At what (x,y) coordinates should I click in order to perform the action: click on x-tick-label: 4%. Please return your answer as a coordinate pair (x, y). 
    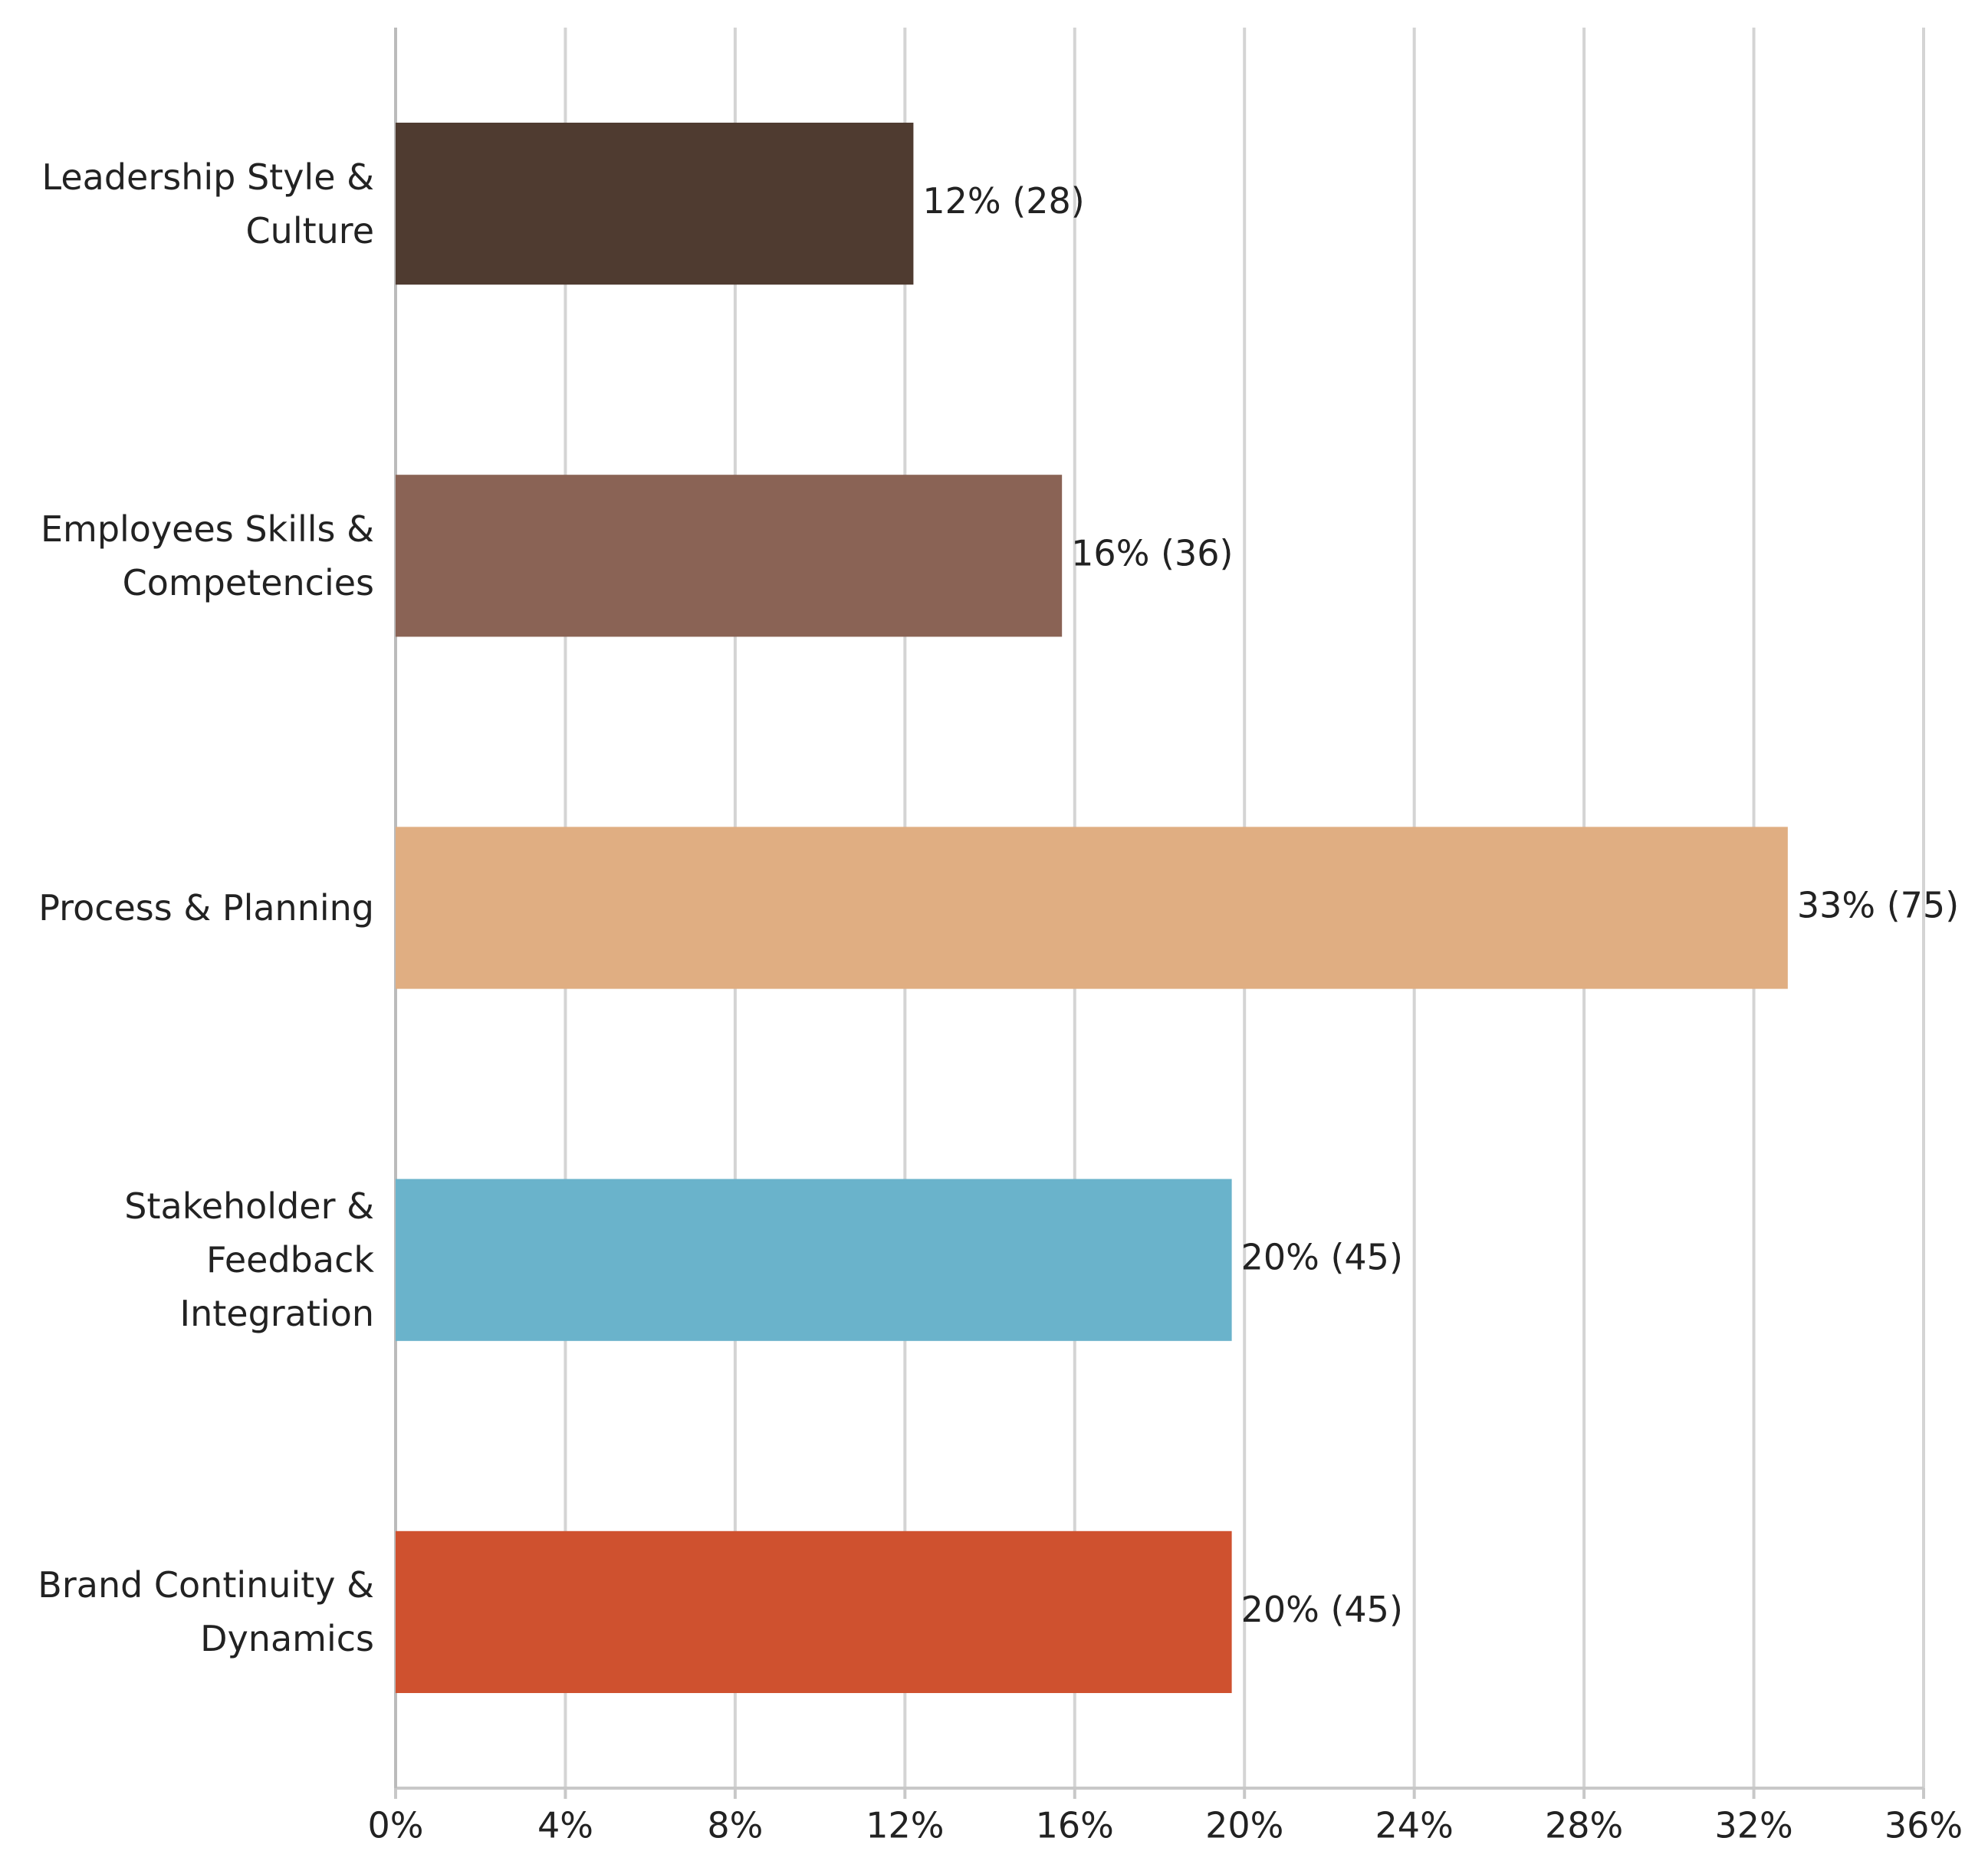
    Looking at the image, I should click on (565, 1825).